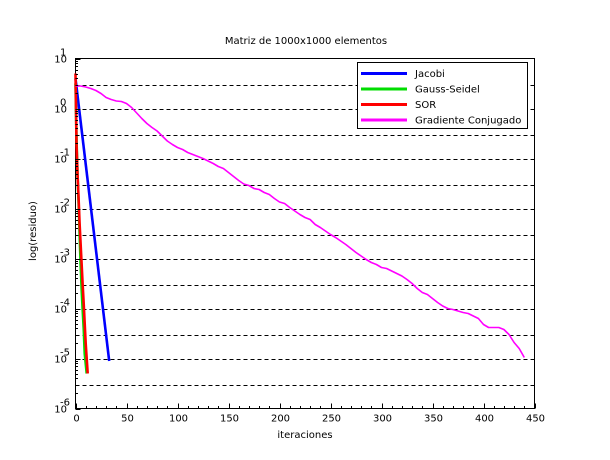  What do you see at coordinates (63, 53) in the screenshot?
I see `y-tick-exponent: 1` at bounding box center [63, 53].